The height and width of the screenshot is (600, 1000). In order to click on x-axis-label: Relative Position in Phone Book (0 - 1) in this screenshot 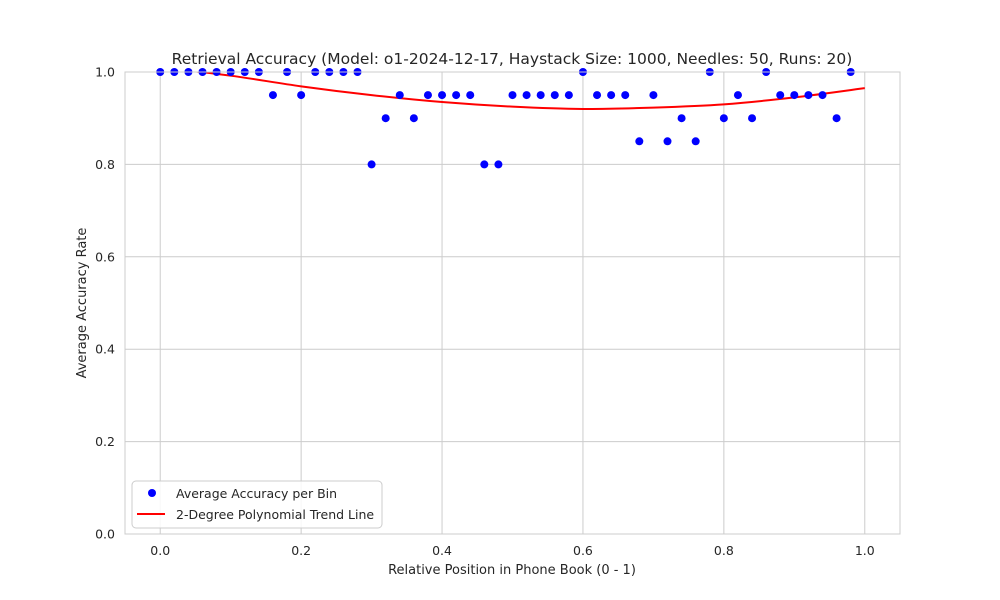, I will do `click(512, 570)`.